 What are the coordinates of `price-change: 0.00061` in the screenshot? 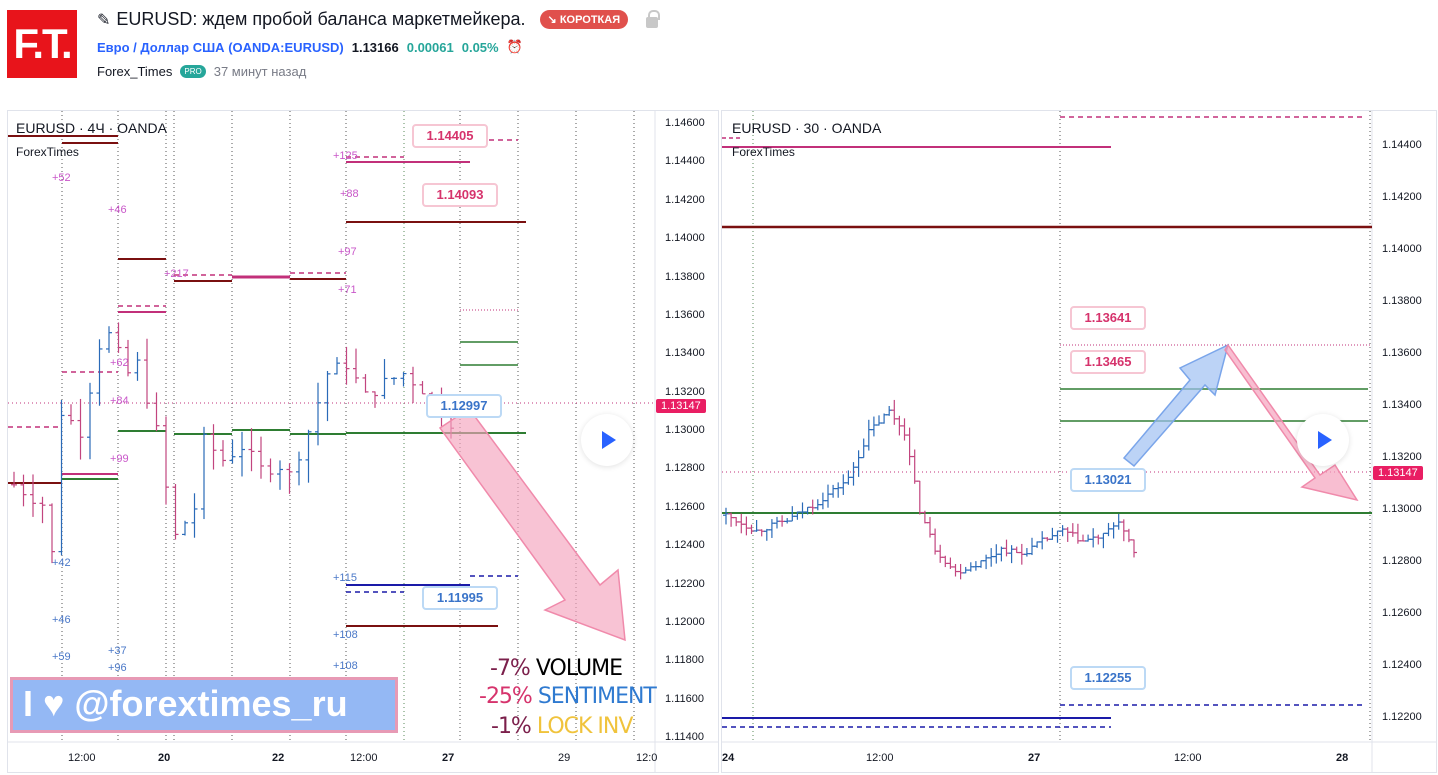 It's located at (430, 47).